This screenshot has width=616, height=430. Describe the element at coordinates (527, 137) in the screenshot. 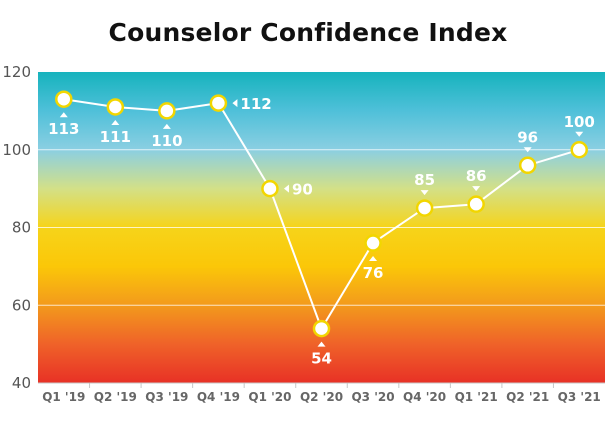

I see `data-label: 96` at that location.